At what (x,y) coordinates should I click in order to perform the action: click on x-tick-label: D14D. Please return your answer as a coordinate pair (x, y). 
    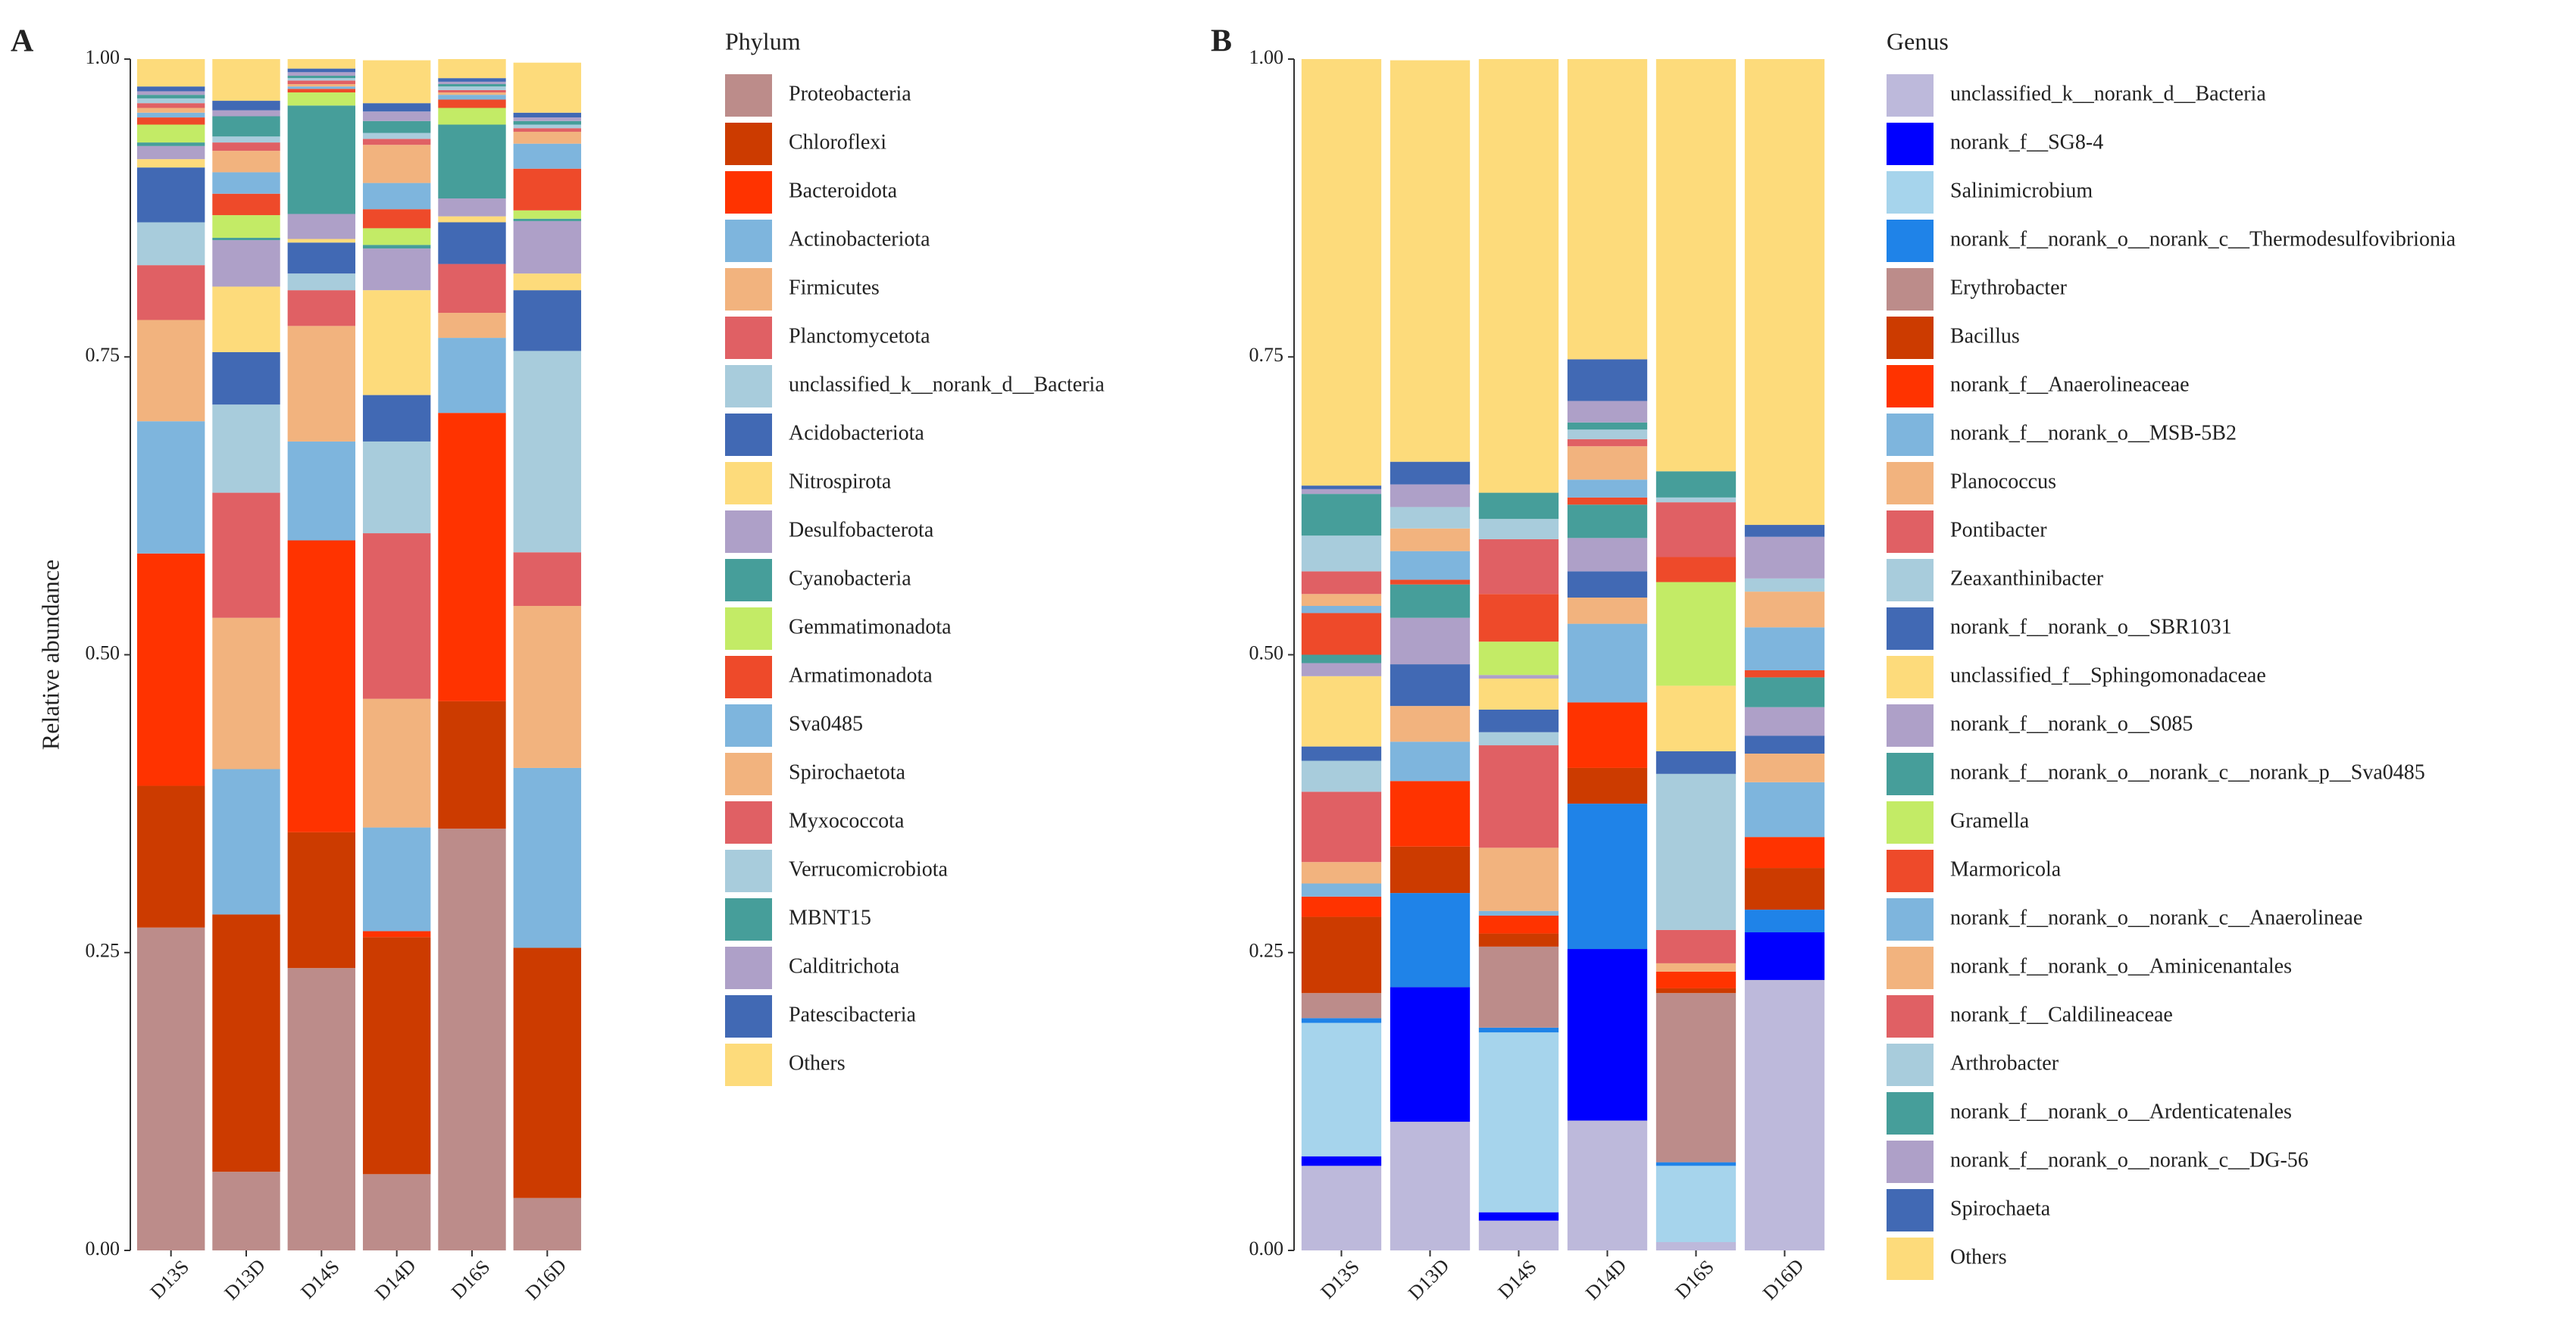
    Looking at the image, I should click on (1605, 1278).